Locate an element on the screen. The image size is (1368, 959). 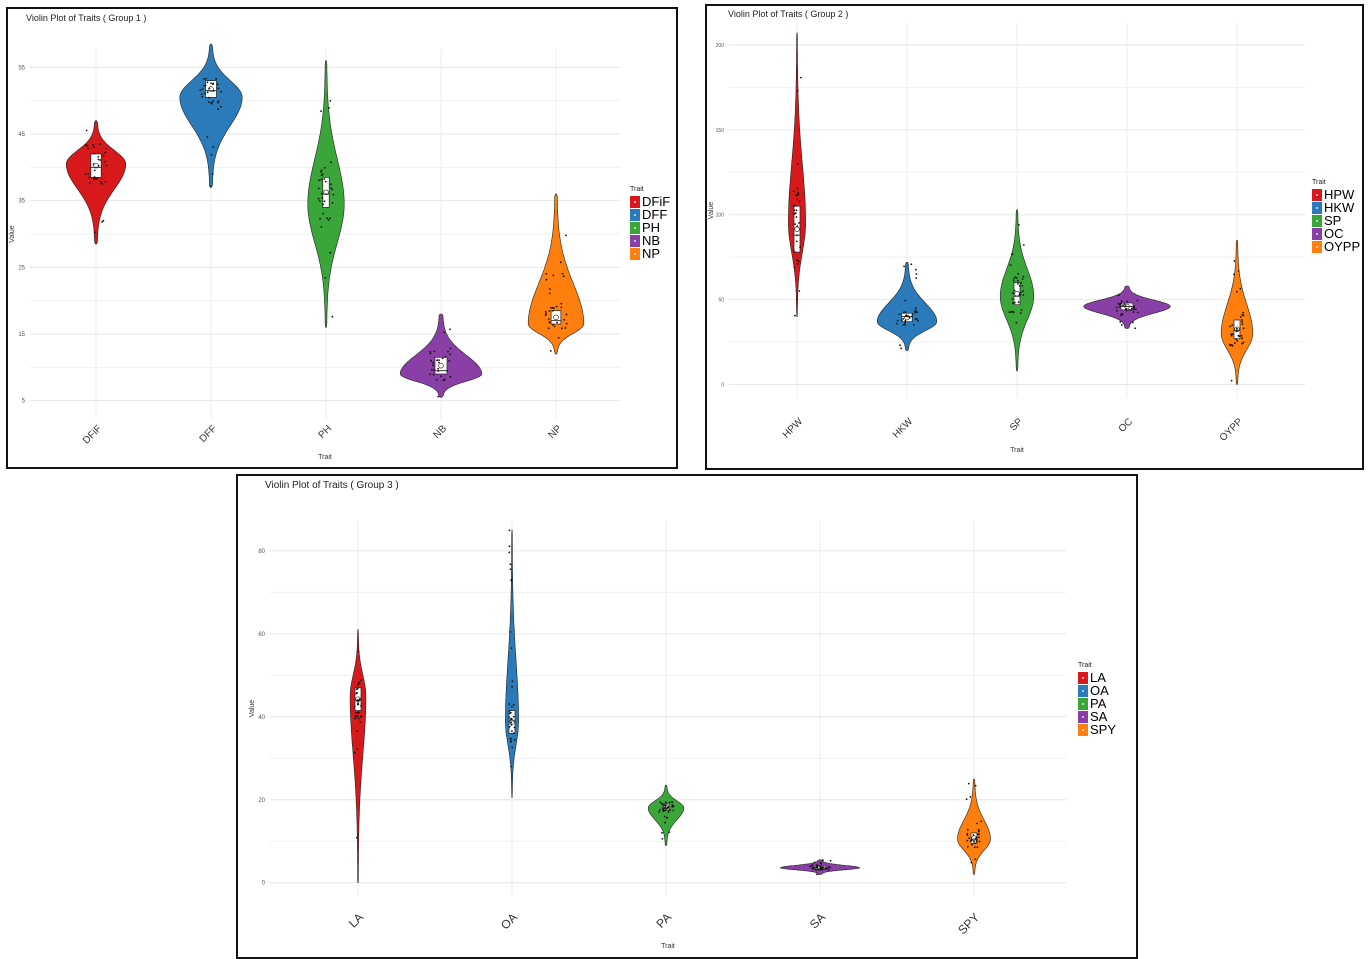
y-tick-label: 25 is located at coordinates (21, 268).